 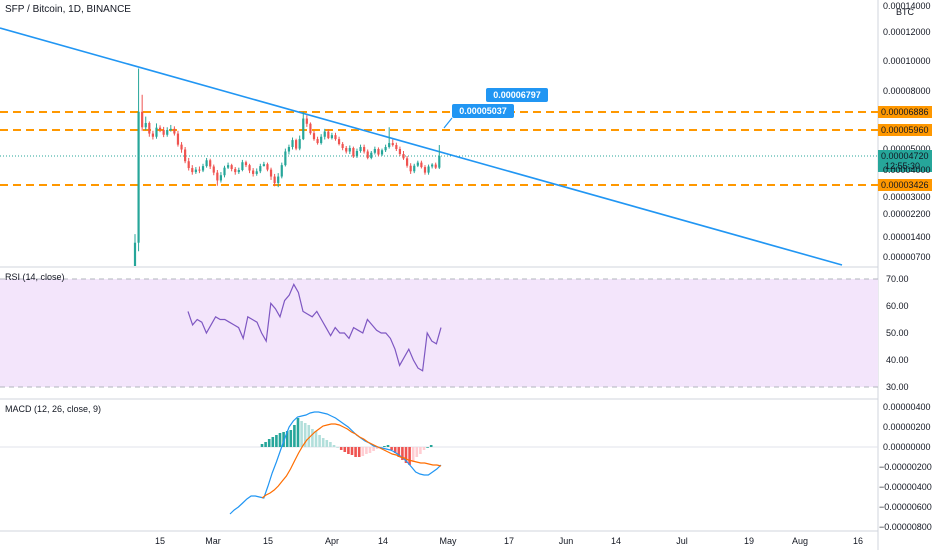 What do you see at coordinates (897, 306) in the screenshot?
I see `rsi-tick-label: 60.00` at bounding box center [897, 306].